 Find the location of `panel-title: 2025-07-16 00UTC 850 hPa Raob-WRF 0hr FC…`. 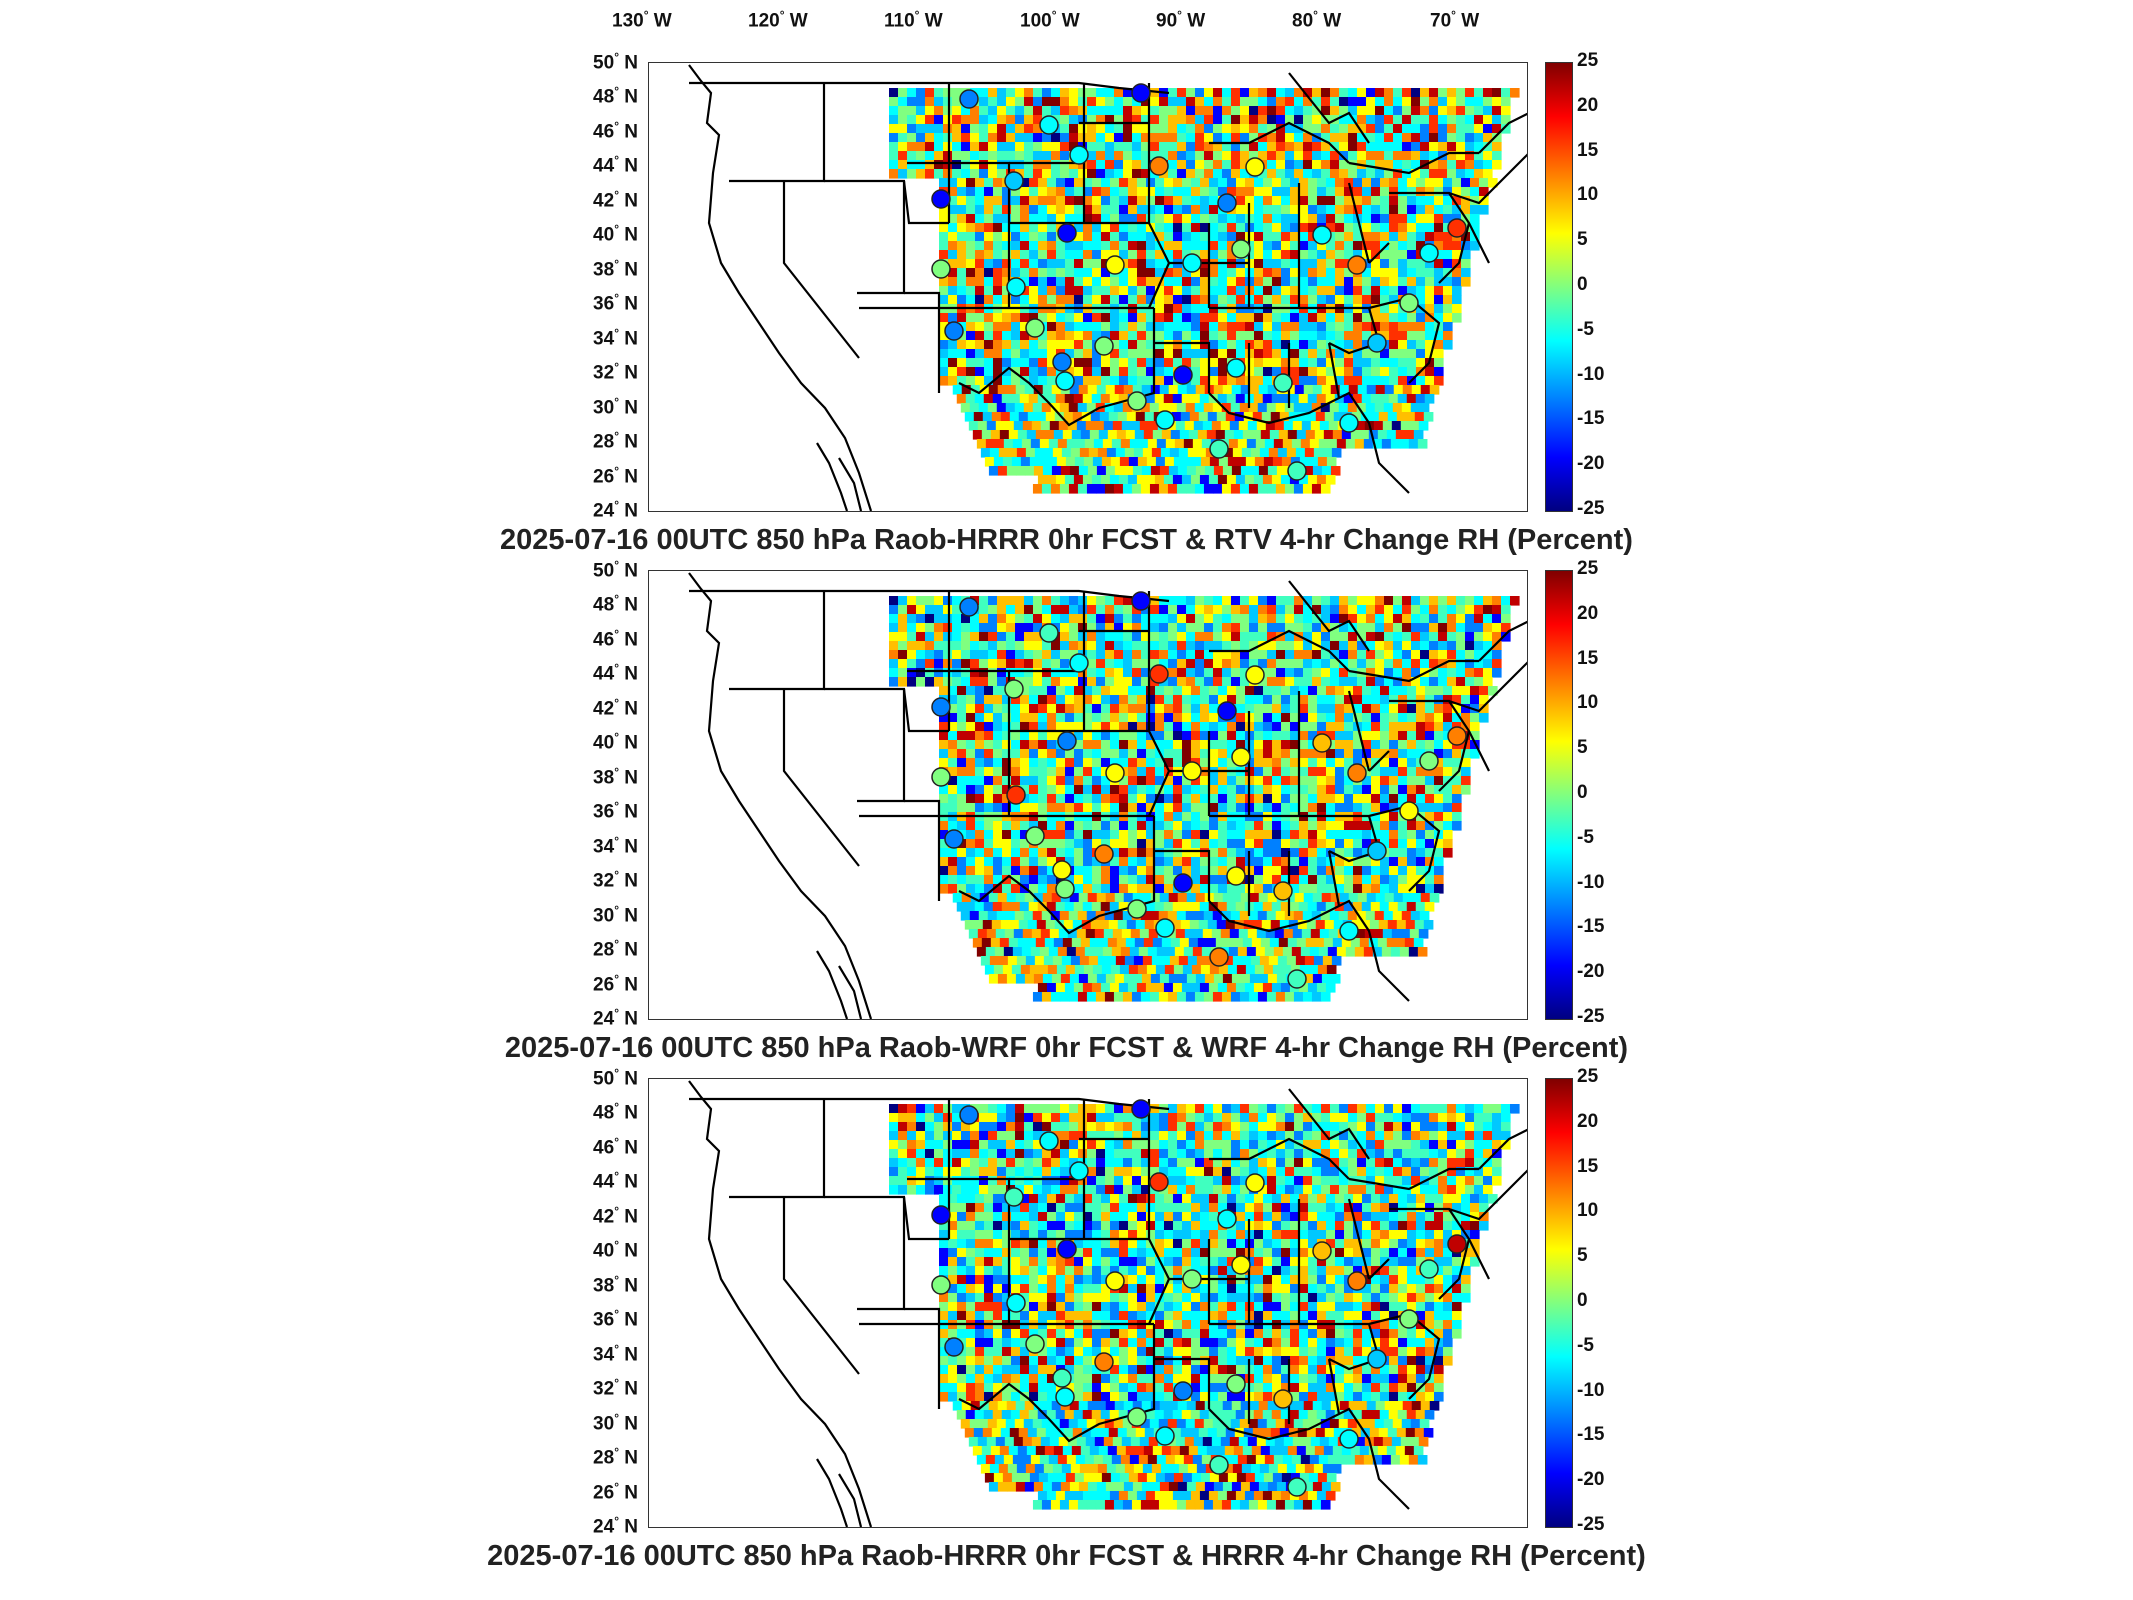

panel-title: 2025-07-16 00UTC 850 hPa Raob-WRF 0hr FC… is located at coordinates (1066, 1048).